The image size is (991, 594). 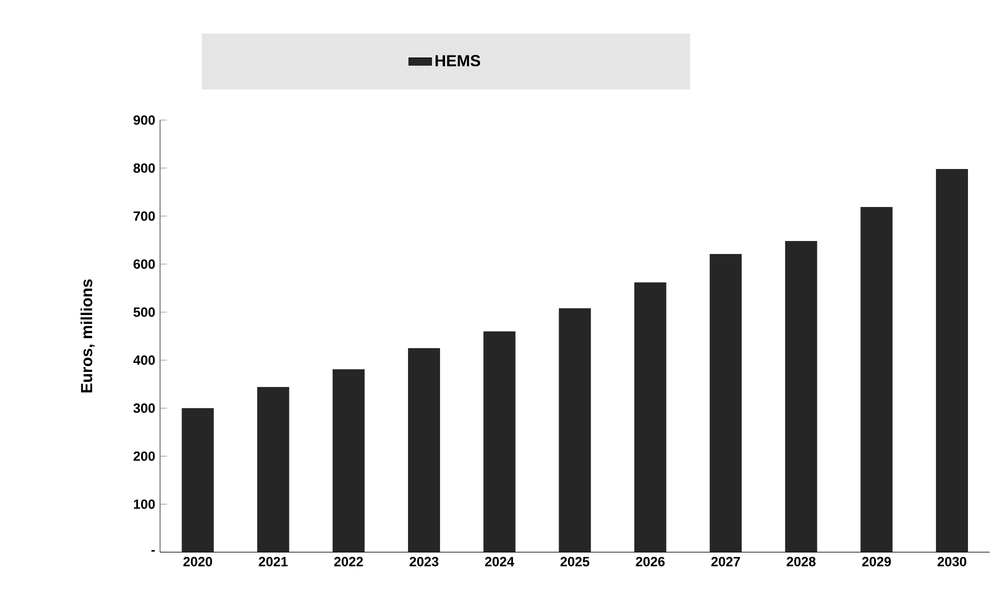 What do you see at coordinates (952, 562) in the screenshot?
I see `x-tick-label: 2030` at bounding box center [952, 562].